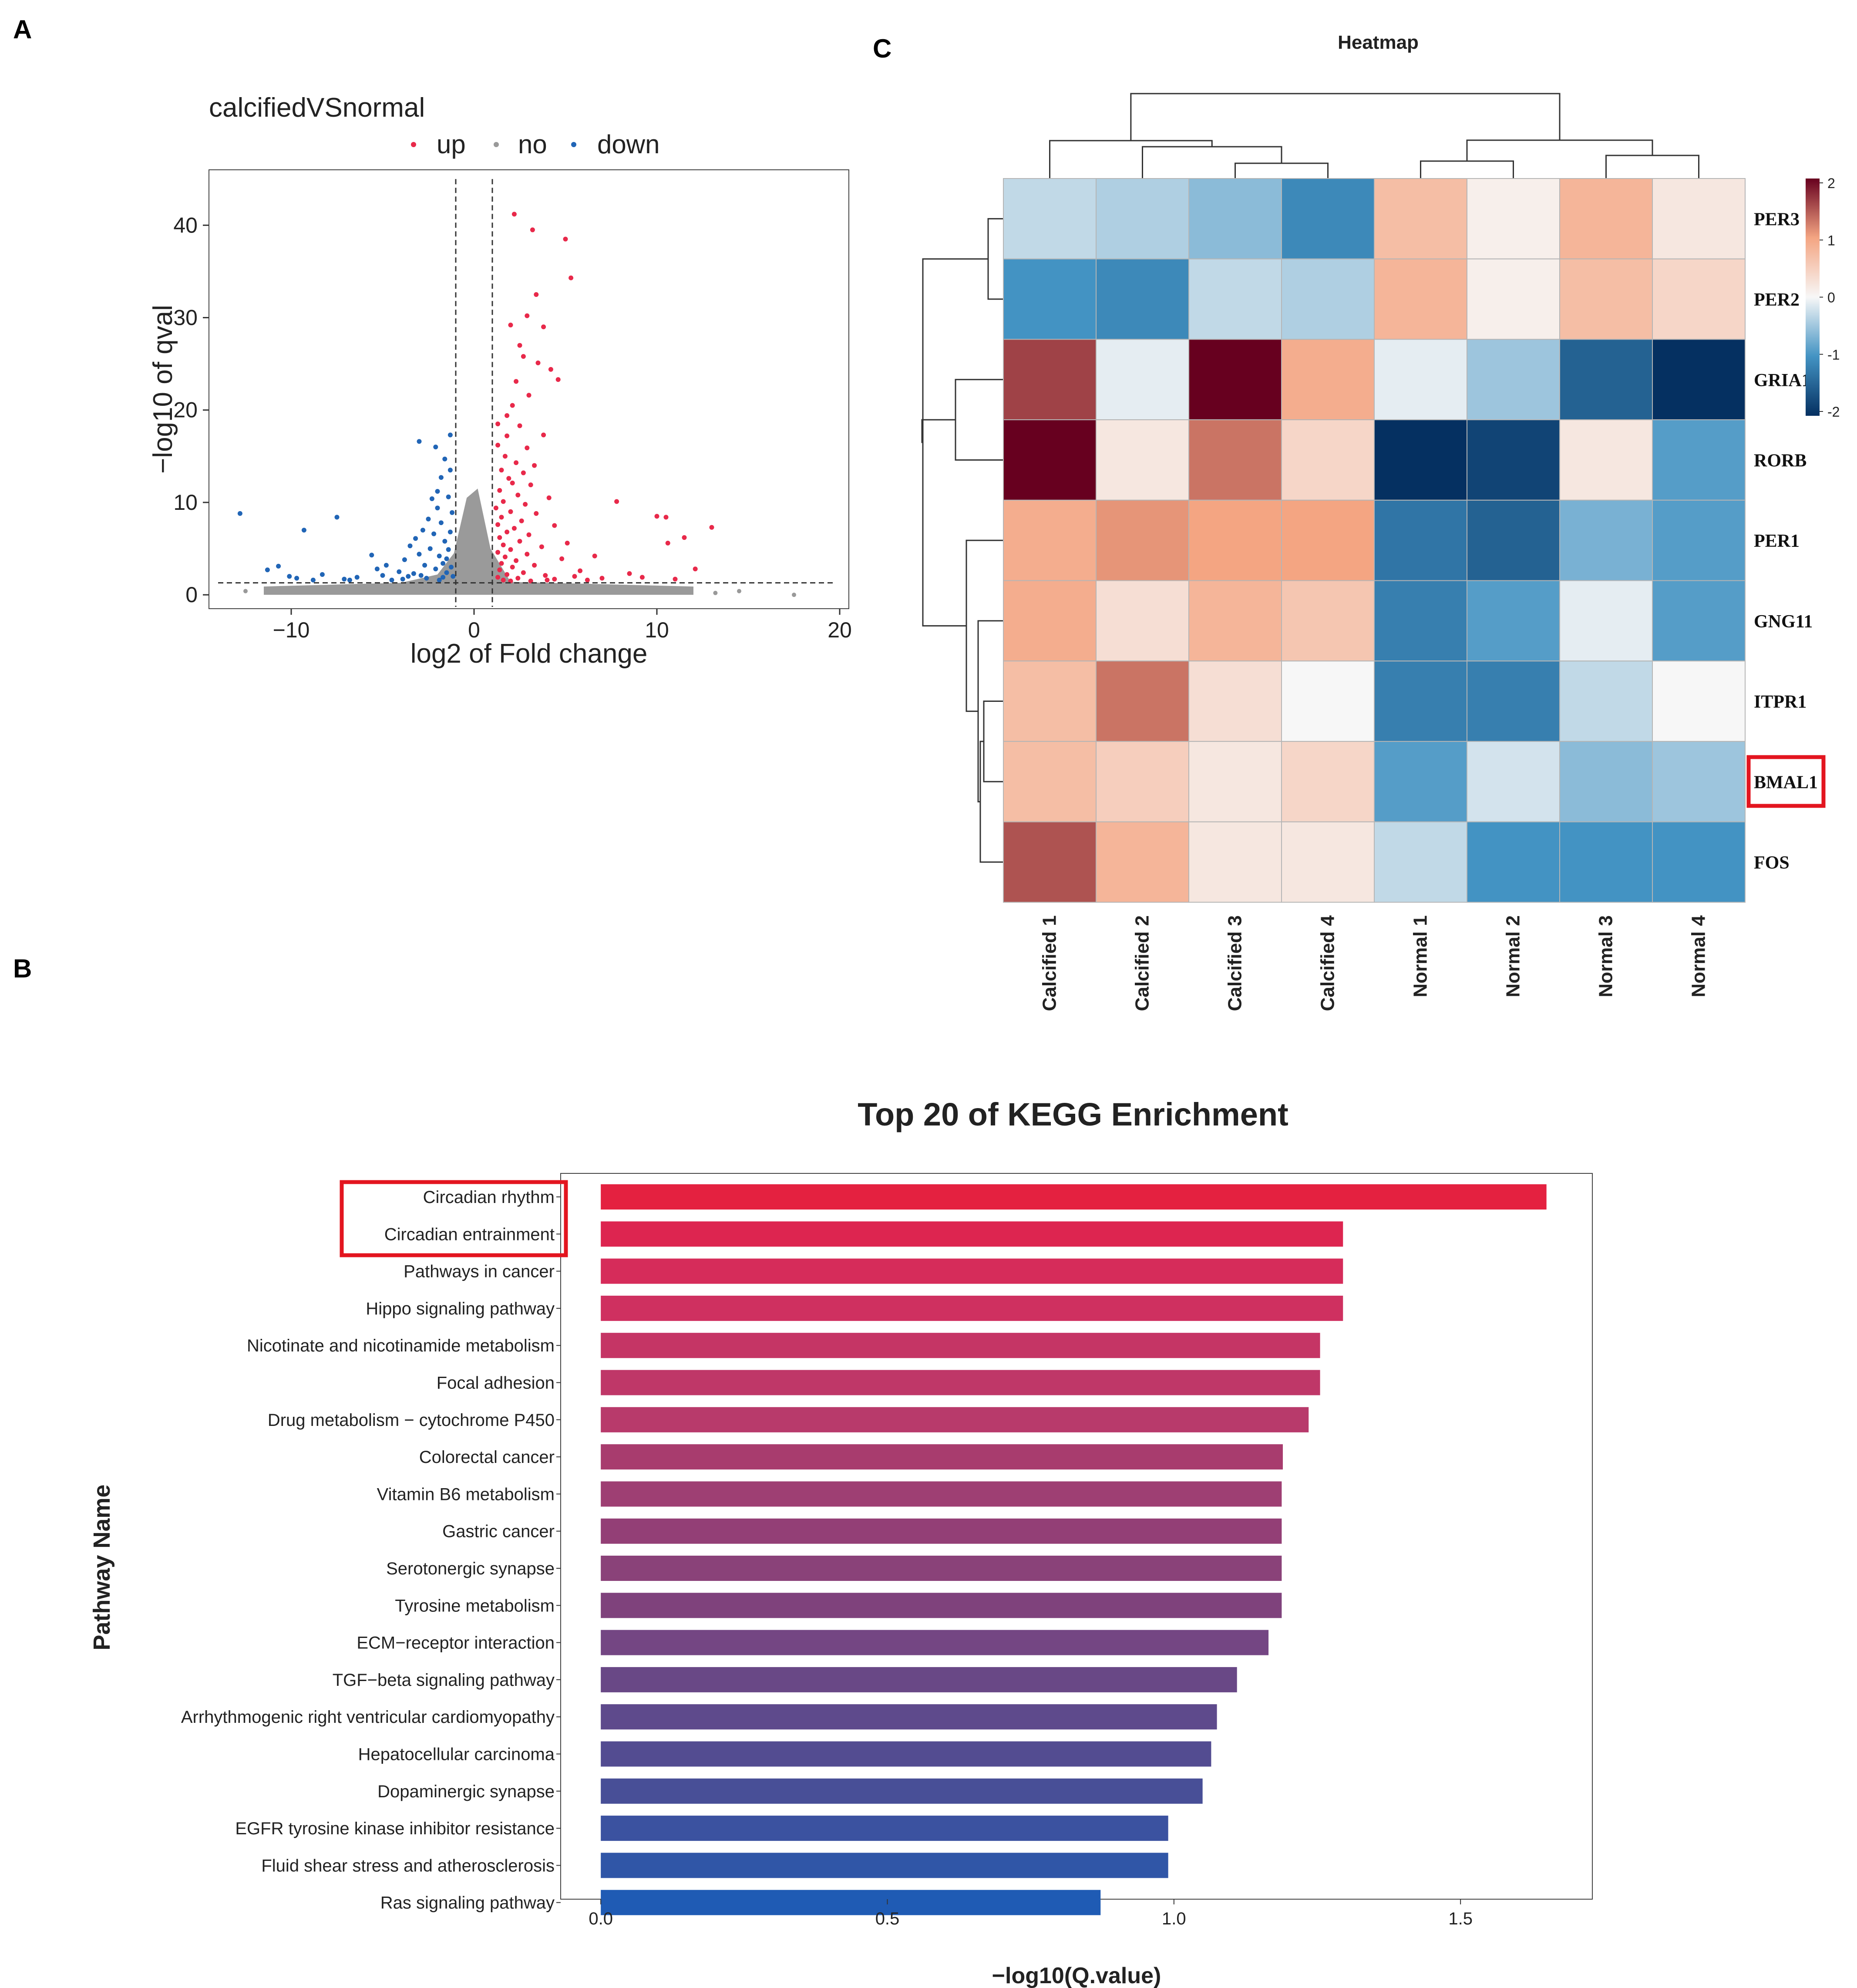 The height and width of the screenshot is (1988, 1857). What do you see at coordinates (1076, 1975) in the screenshot?
I see `kegg-xlabel: −log10(Q.value)` at bounding box center [1076, 1975].